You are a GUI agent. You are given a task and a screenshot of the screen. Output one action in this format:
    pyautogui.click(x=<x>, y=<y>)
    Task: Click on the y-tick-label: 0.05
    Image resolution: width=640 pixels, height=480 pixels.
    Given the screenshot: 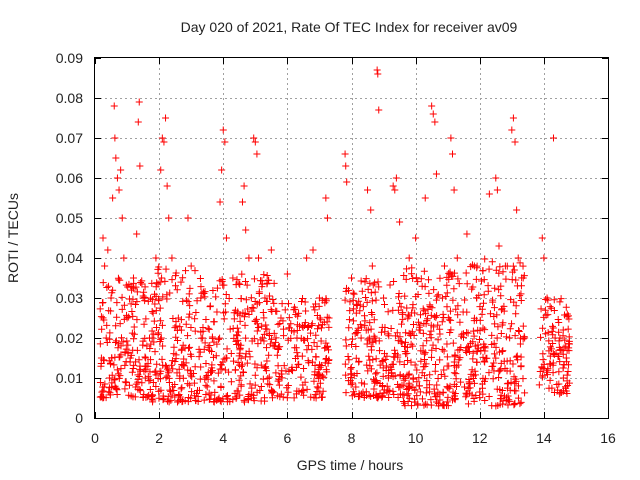 What is the action you would take?
    pyautogui.click(x=69, y=218)
    